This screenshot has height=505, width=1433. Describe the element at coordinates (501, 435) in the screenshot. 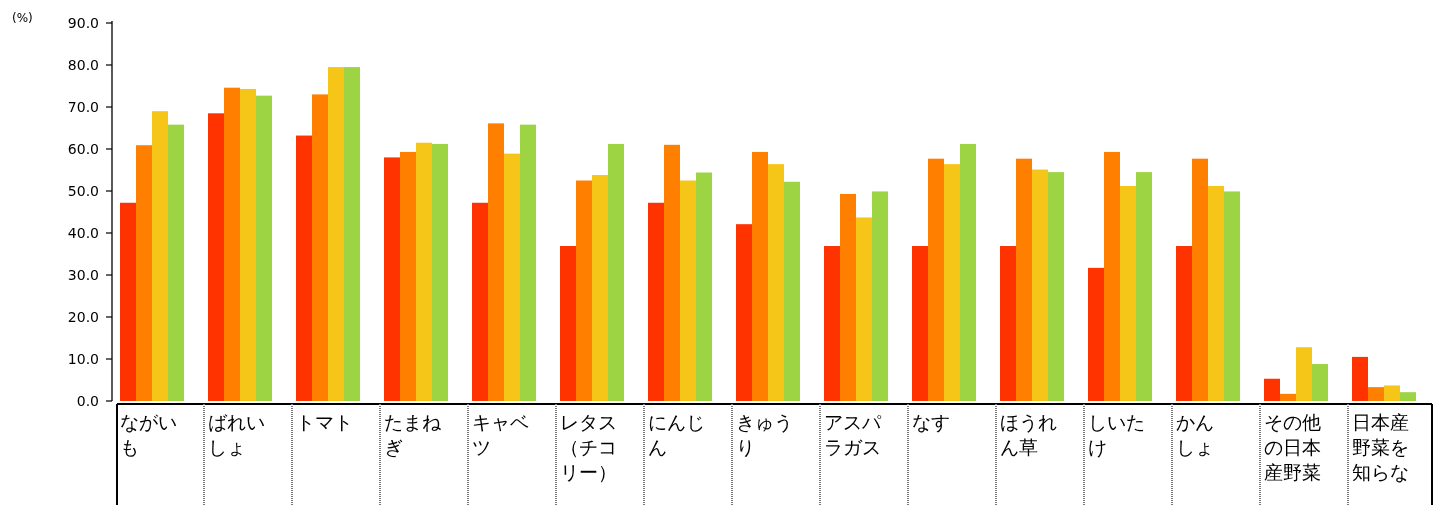

I see `x-tick-label: キャベツ` at that location.